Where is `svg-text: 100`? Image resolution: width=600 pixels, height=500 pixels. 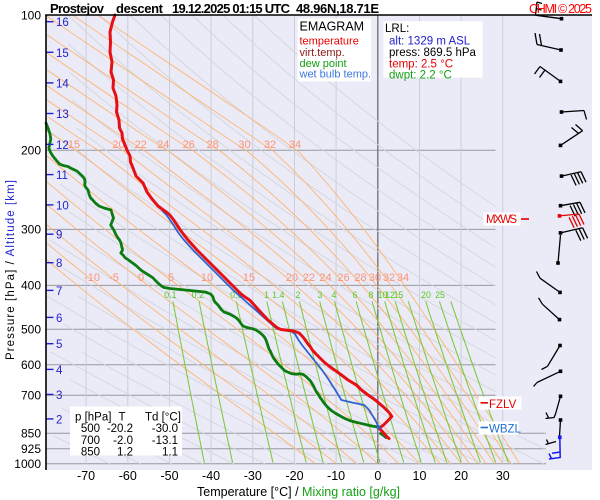
svg-text: 100 is located at coordinates (31, 15).